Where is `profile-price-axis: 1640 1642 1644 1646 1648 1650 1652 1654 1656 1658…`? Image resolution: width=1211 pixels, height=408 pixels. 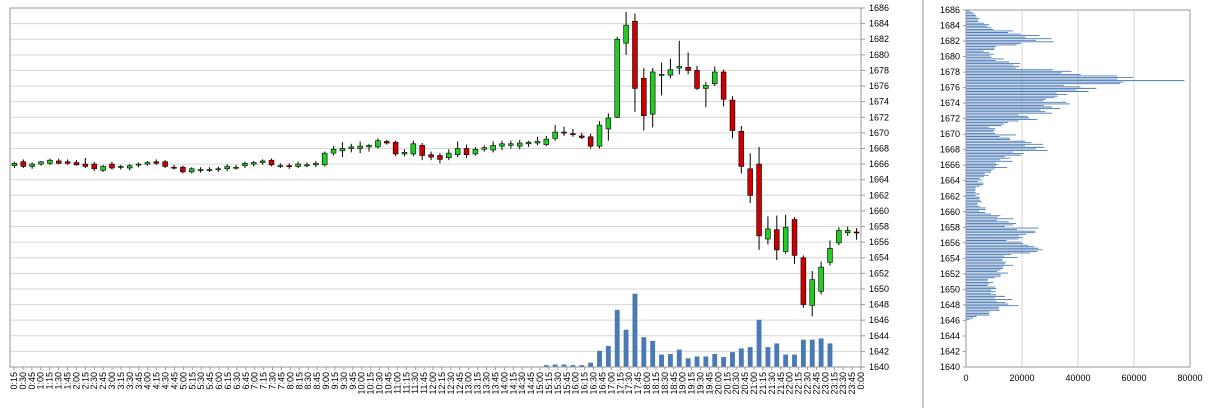 profile-price-axis: 1640 1642 1644 1646 1648 1650 1652 1654 1656 1658… is located at coordinates (953, 188).